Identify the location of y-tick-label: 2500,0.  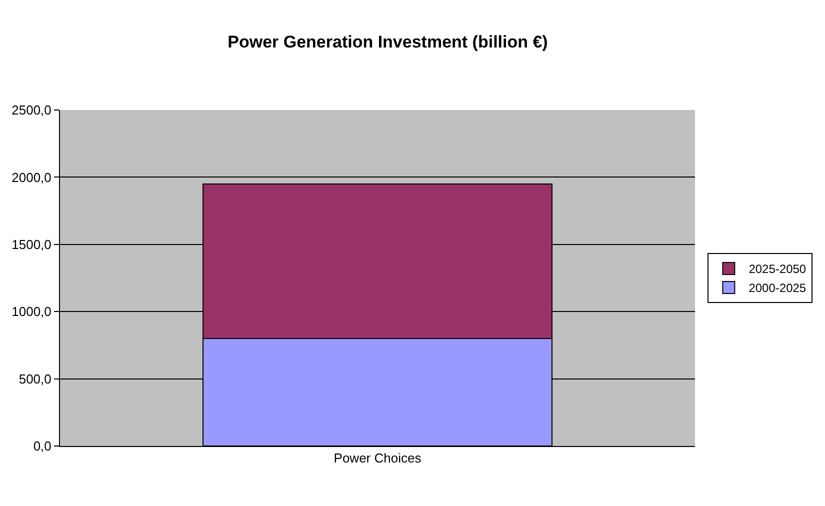
(32, 110).